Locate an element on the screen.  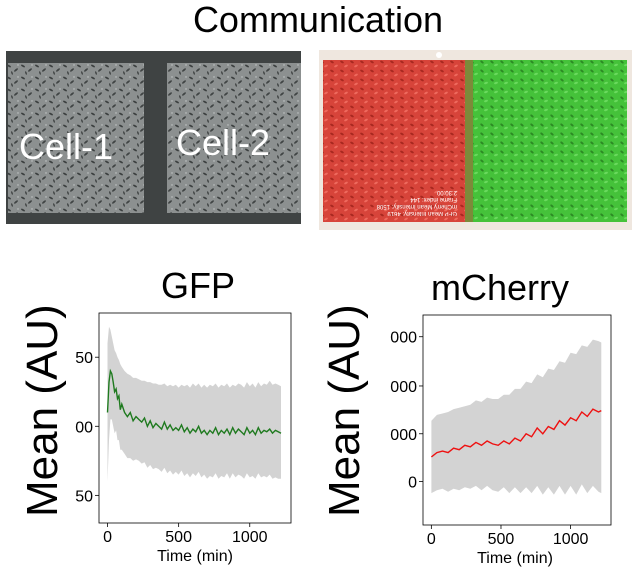
mcherry-x-axis-label: Time (min) is located at coordinates (515, 558).